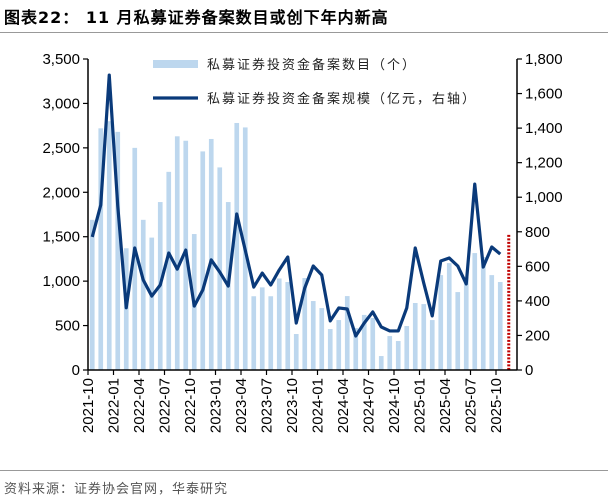 Image resolution: width=608 pixels, height=500 pixels. What do you see at coordinates (61, 103) in the screenshot?
I see `left-tick-label: 3,000` at bounding box center [61, 103].